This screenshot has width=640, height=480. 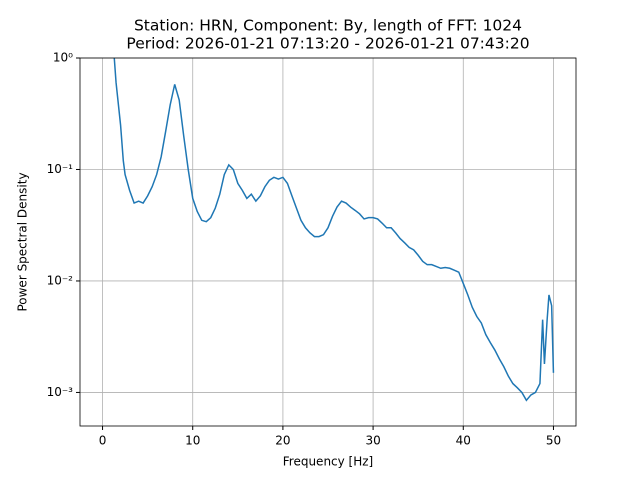 I want to click on x-tick-label: 20, so click(x=282, y=441).